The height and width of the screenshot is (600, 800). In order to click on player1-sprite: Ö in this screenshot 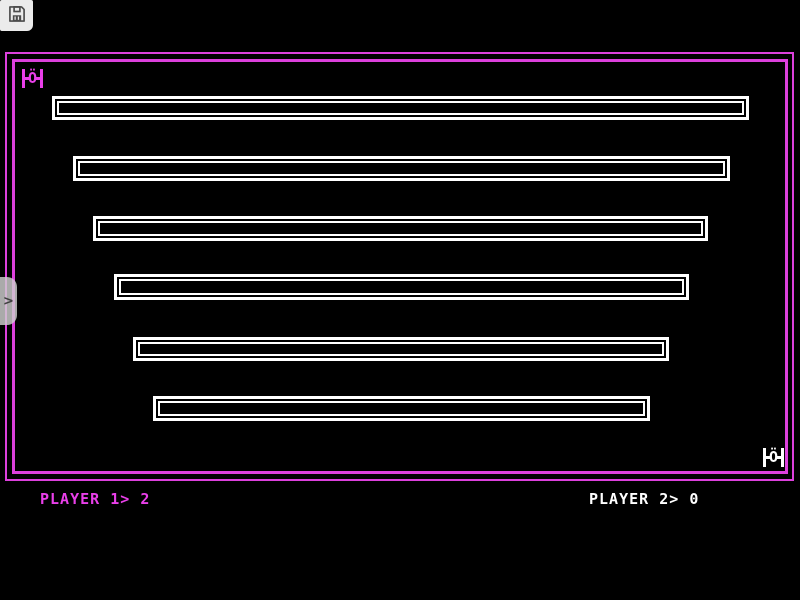, I will do `click(33, 78)`.